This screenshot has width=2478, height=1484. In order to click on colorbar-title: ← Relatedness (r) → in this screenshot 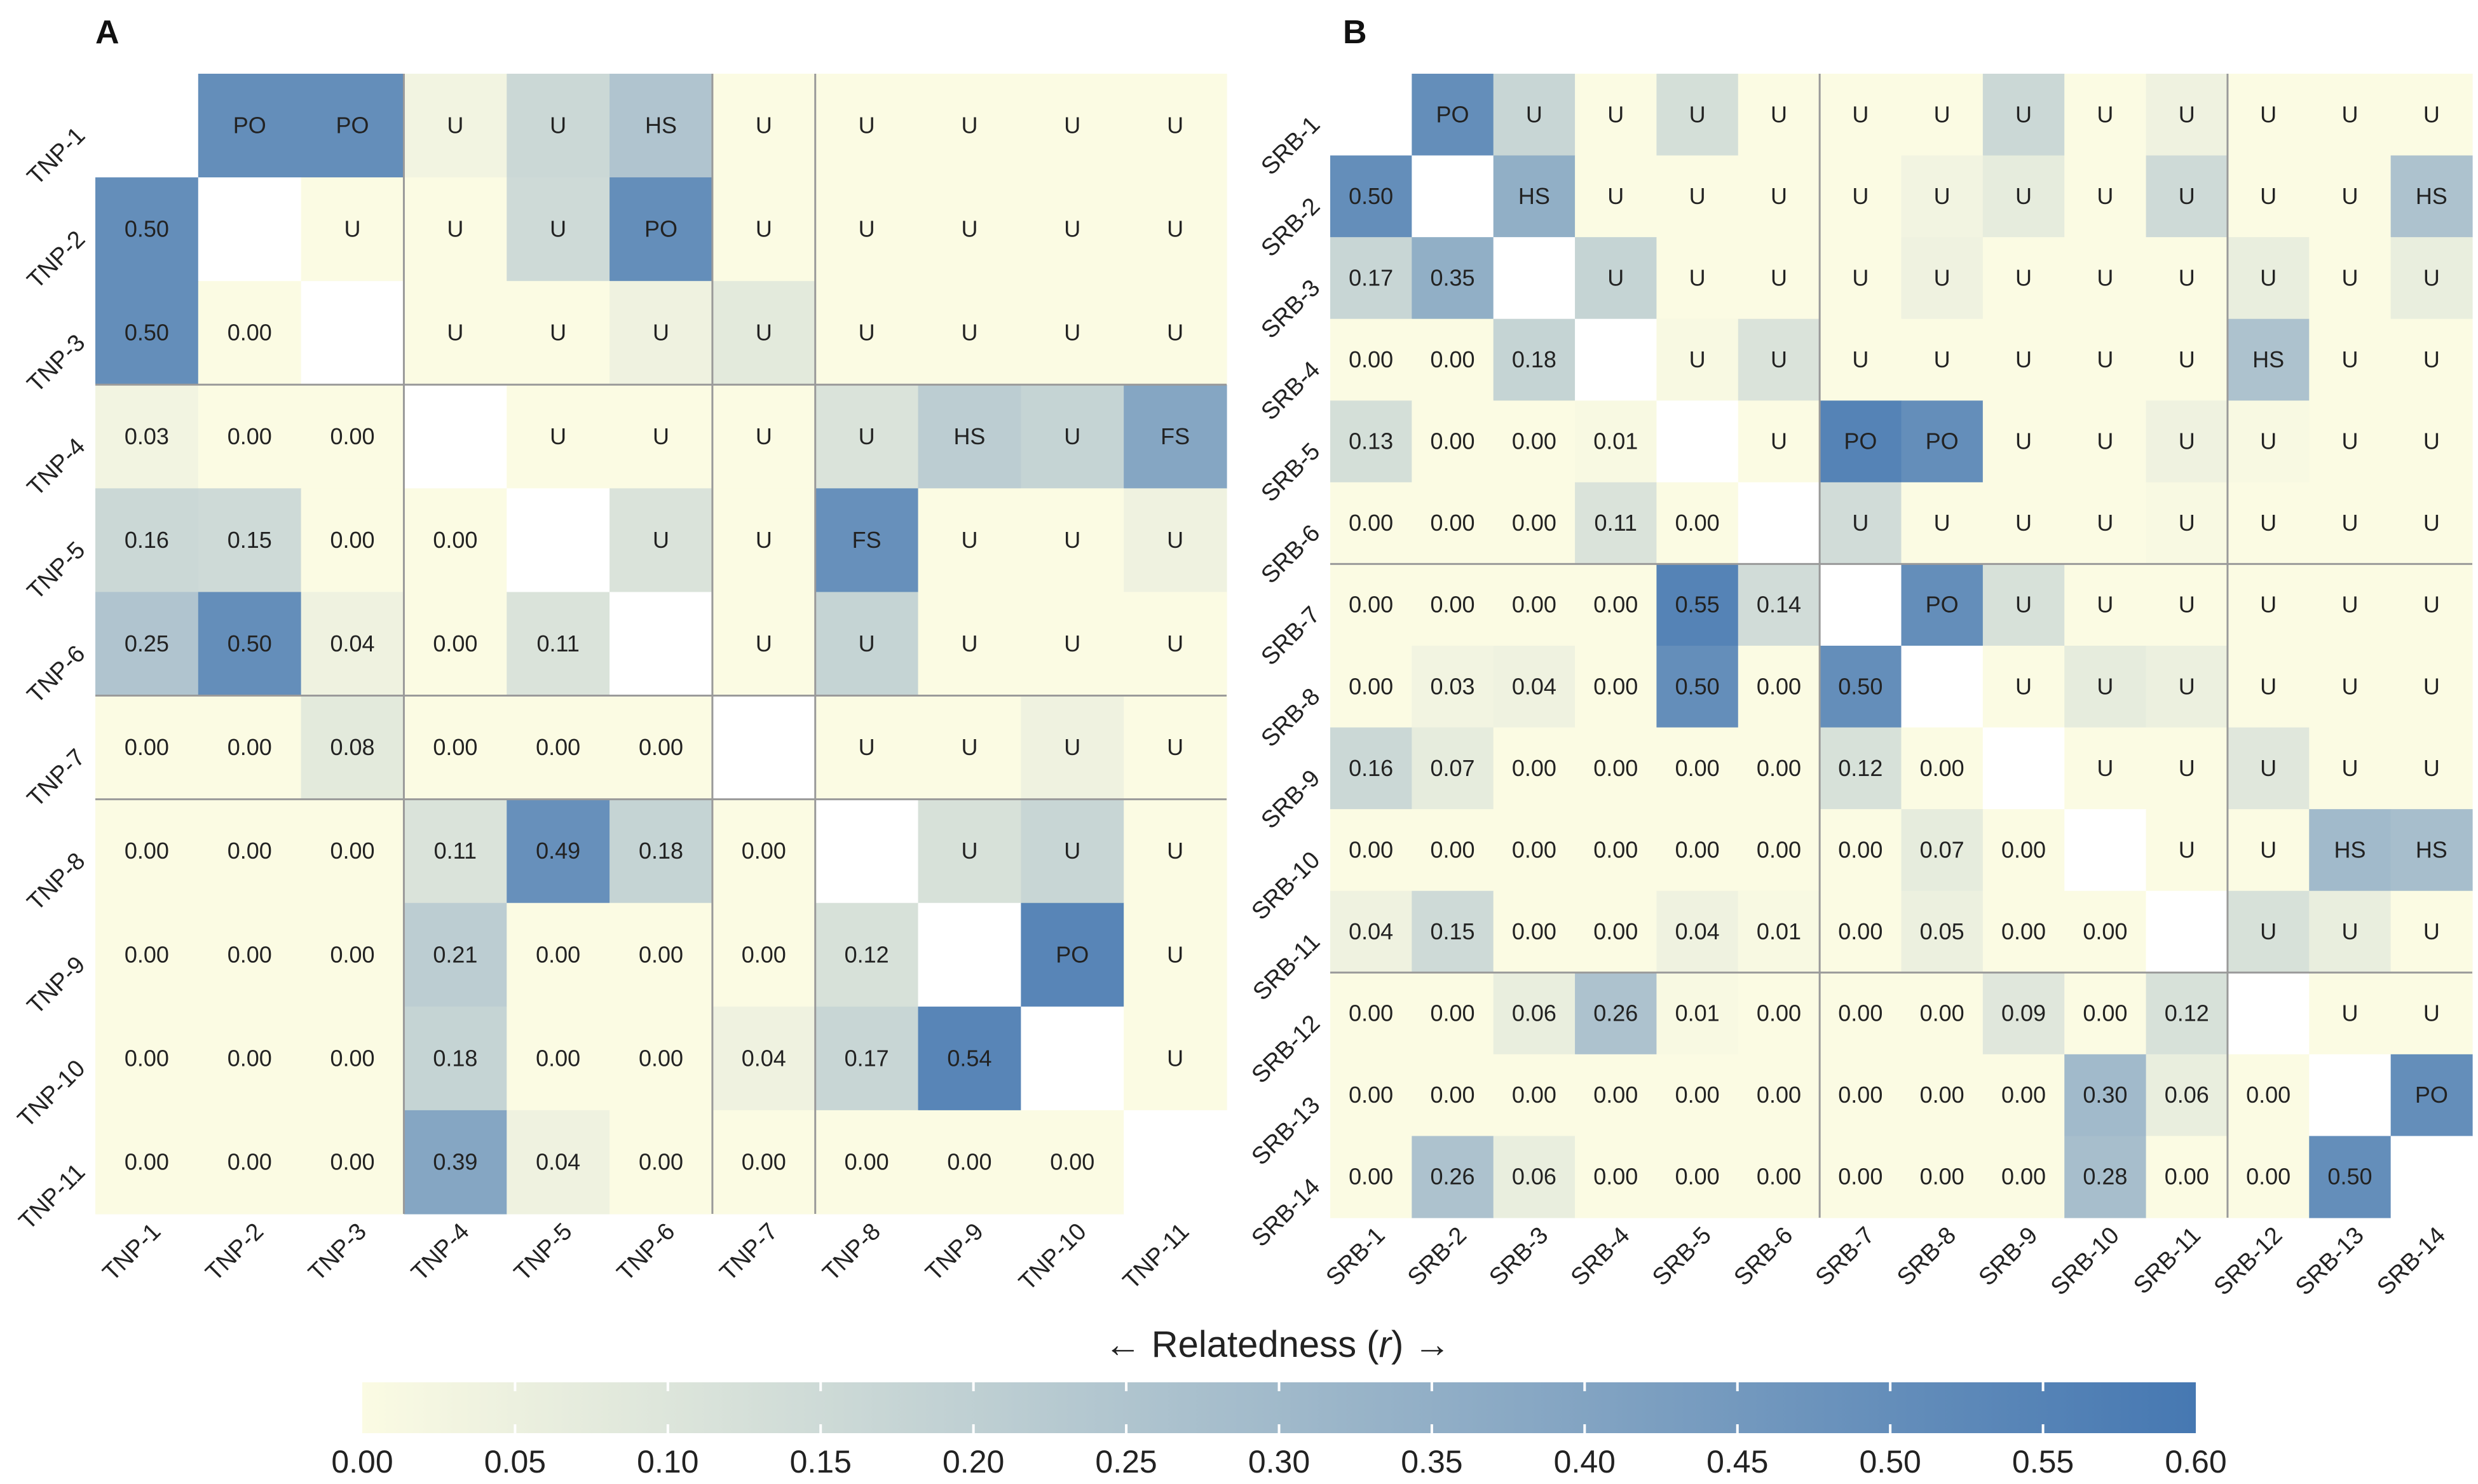, I will do `click(1278, 1345)`.